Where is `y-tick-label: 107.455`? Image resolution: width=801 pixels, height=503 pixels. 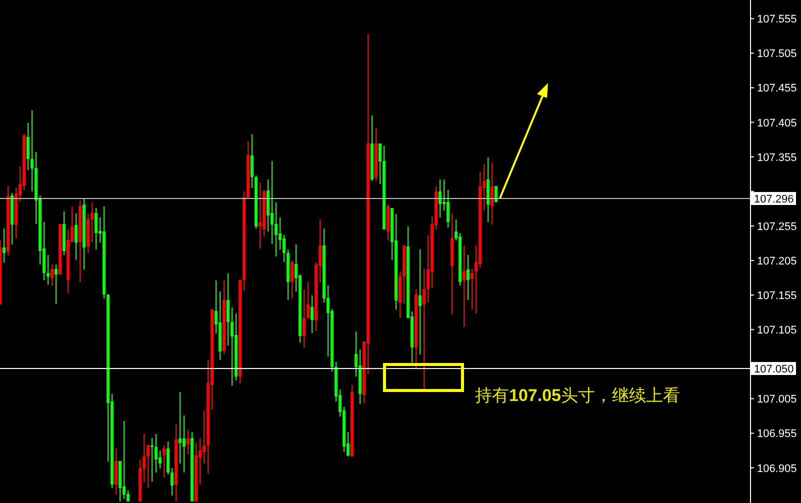
y-tick-label: 107.455 is located at coordinates (777, 88).